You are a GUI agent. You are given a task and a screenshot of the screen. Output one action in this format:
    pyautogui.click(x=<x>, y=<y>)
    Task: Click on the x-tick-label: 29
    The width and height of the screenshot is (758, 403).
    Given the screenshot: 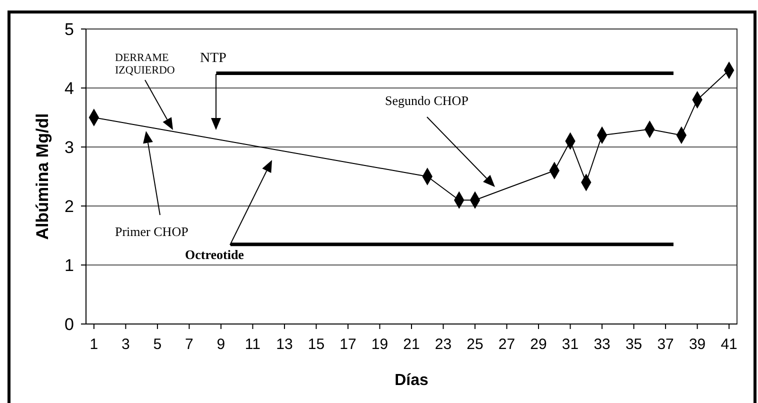 What is the action you would take?
    pyautogui.click(x=538, y=344)
    